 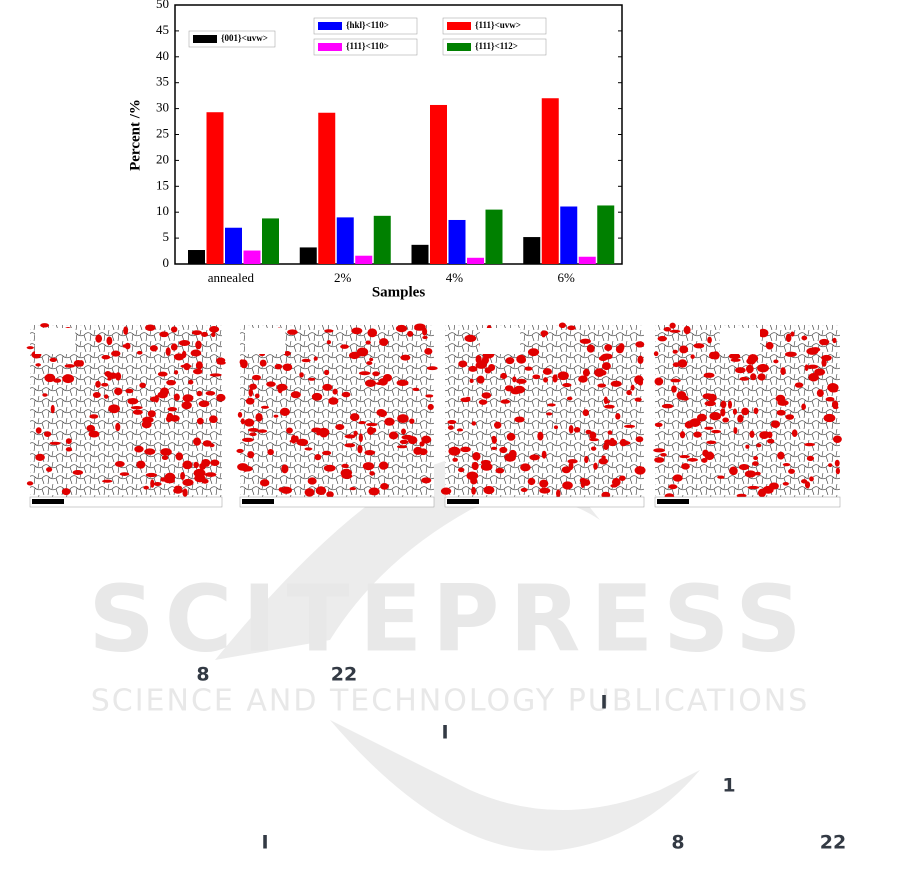 I want to click on text-fragment: I, so click(x=264, y=843).